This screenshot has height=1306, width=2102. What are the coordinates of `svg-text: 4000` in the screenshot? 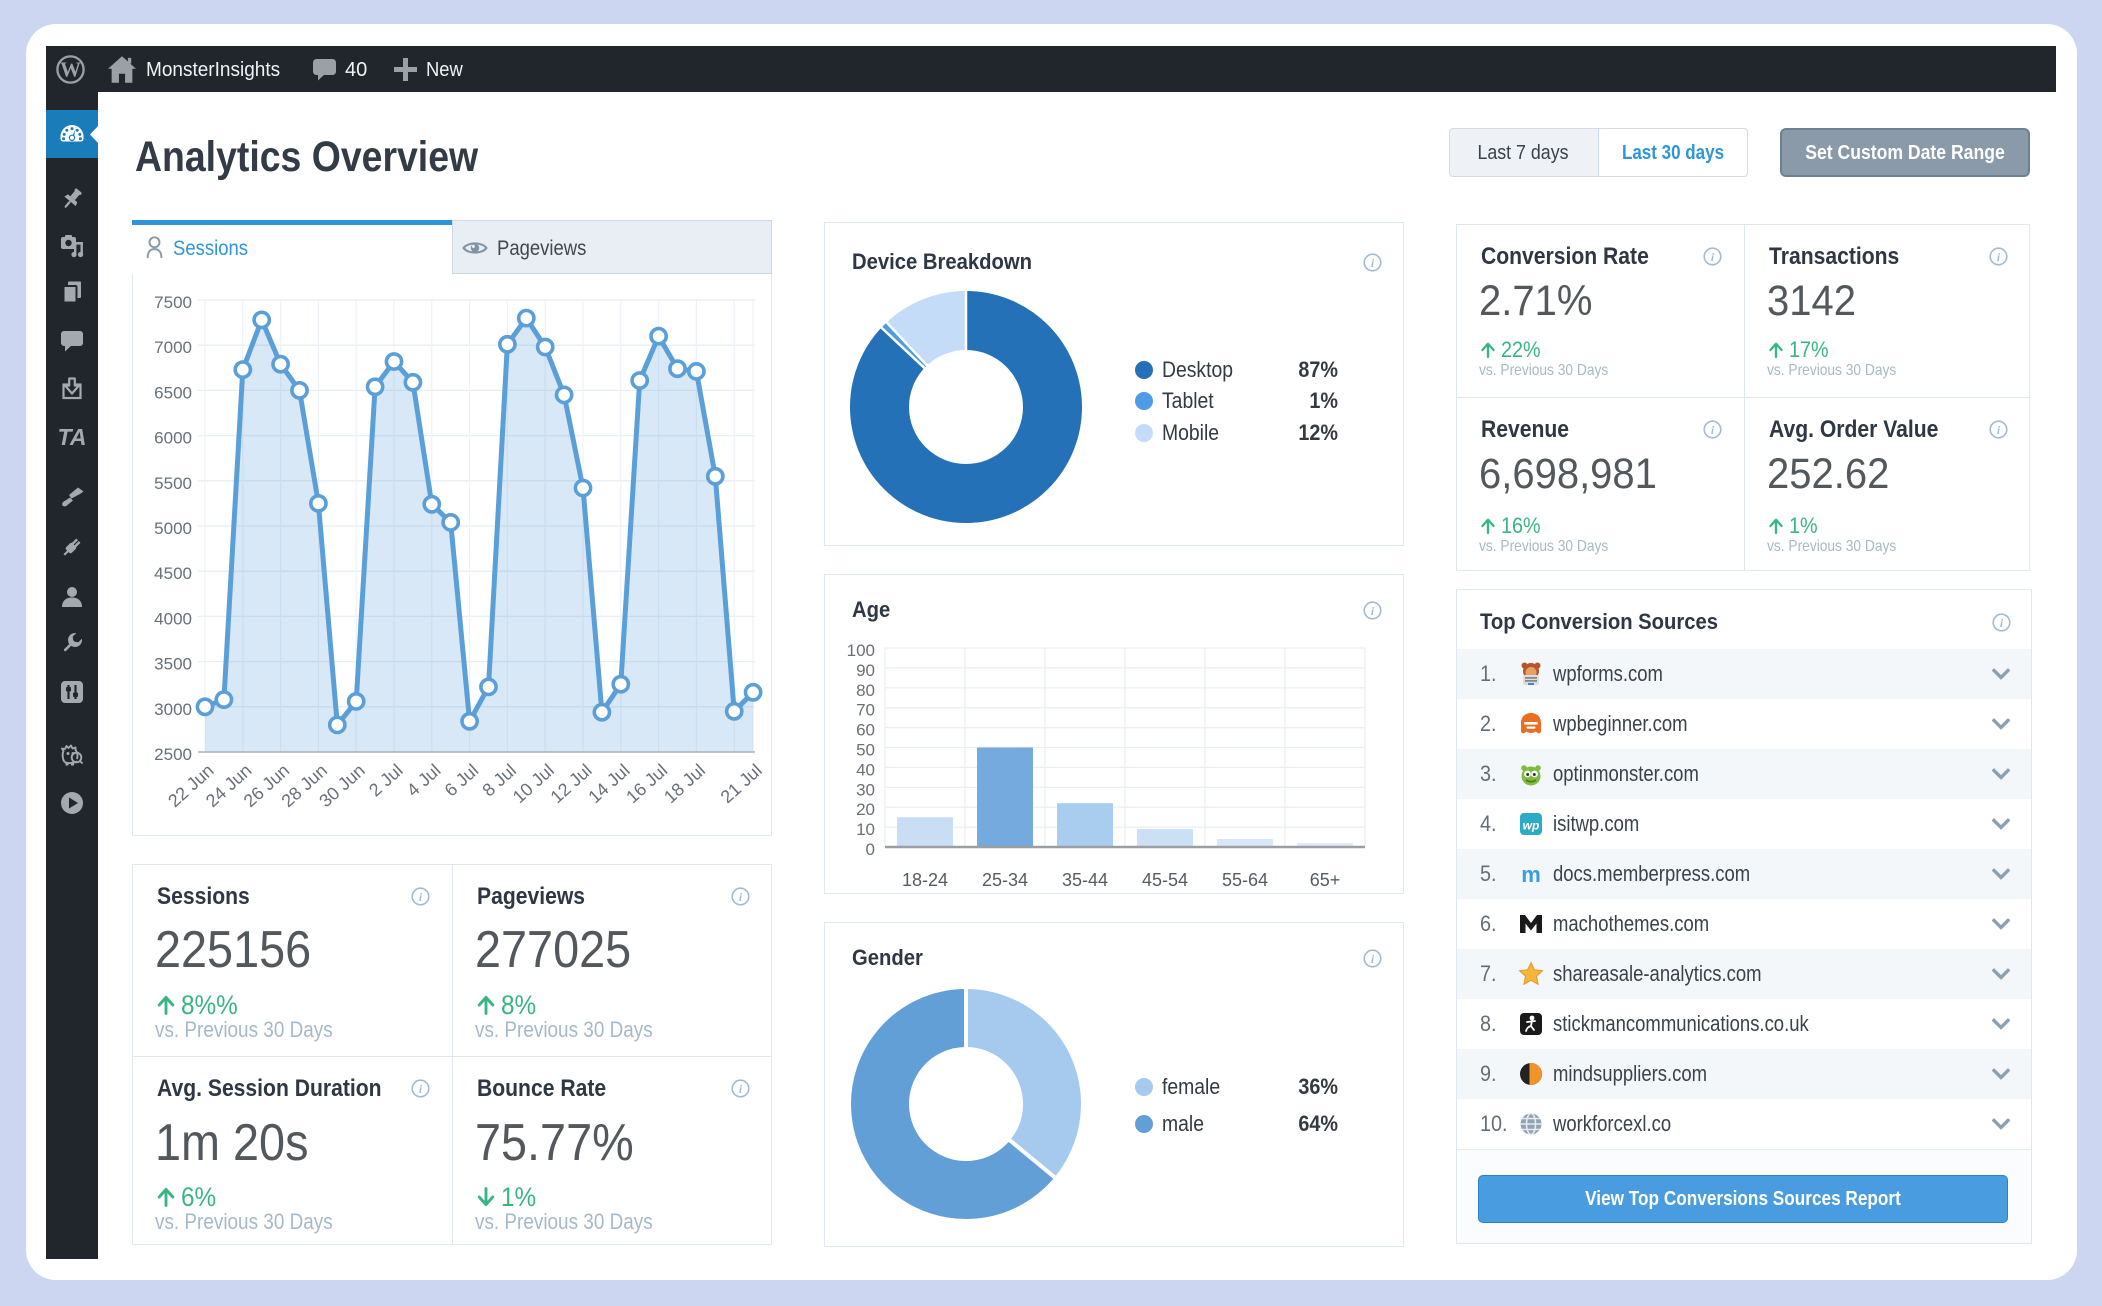 It's located at (173, 618).